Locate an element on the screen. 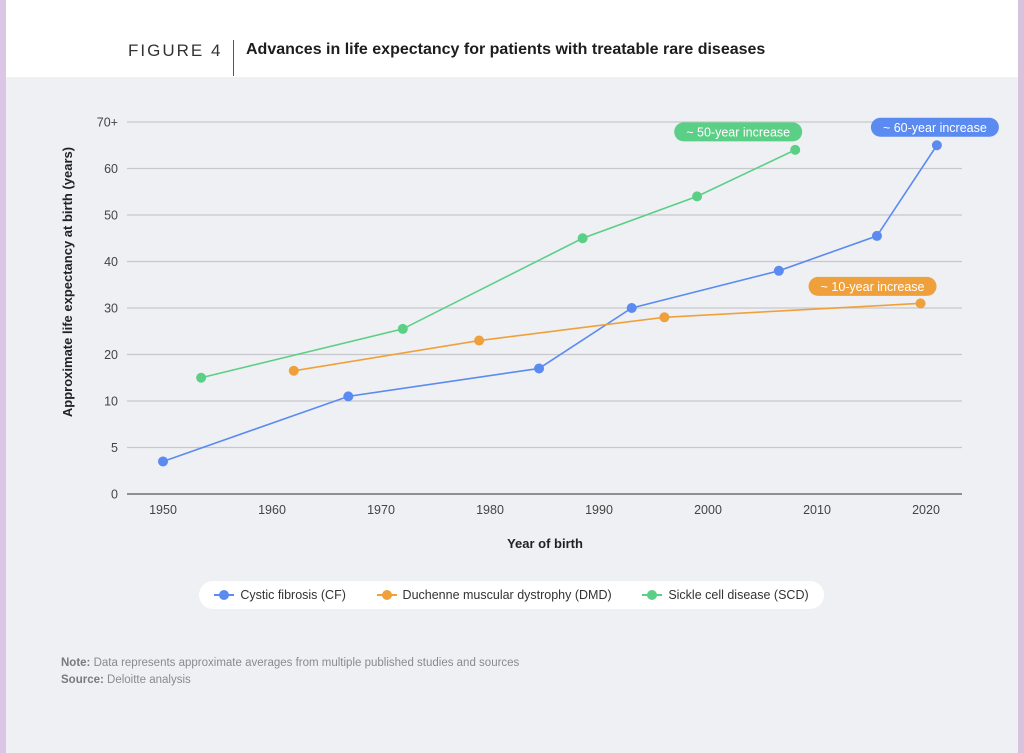 The image size is (1024, 753). y-tick-label: 40 is located at coordinates (111, 262).